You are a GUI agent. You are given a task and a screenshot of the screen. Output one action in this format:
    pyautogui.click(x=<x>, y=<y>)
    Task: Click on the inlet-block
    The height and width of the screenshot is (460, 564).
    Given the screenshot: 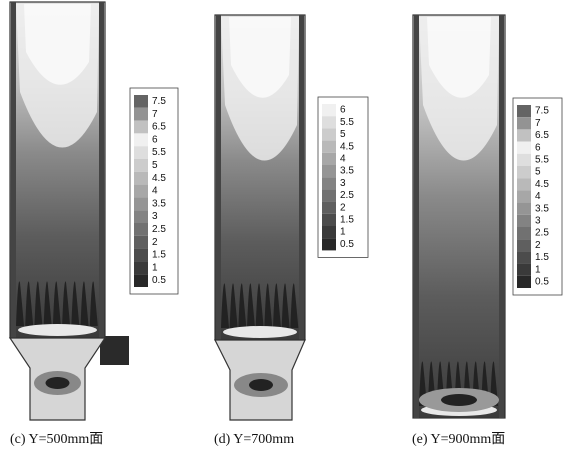 What is the action you would take?
    pyautogui.click(x=114, y=350)
    